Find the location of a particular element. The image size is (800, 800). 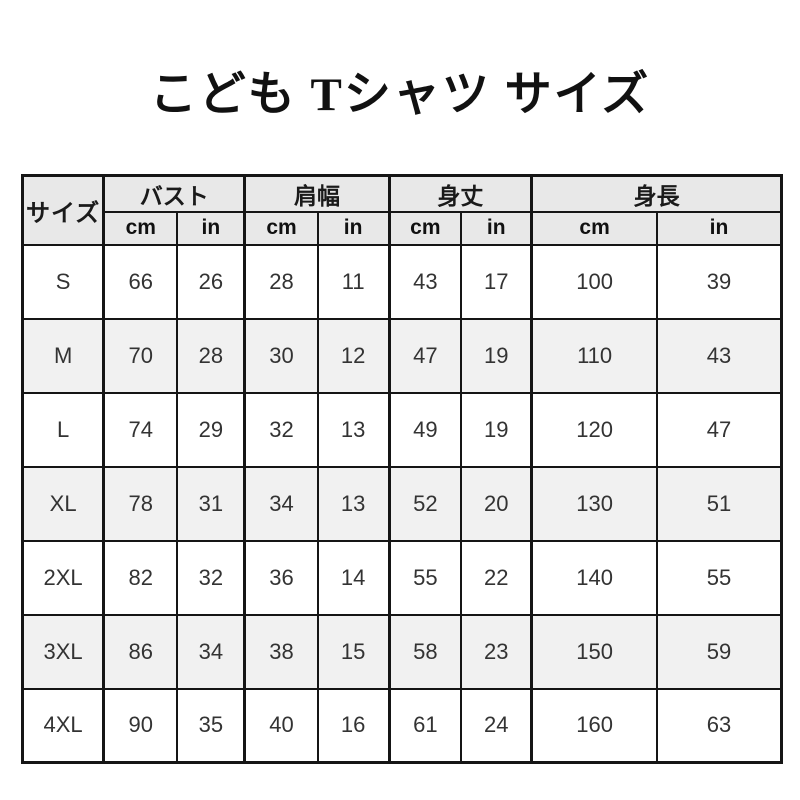

value-cell: 35 is located at coordinates (211, 725).